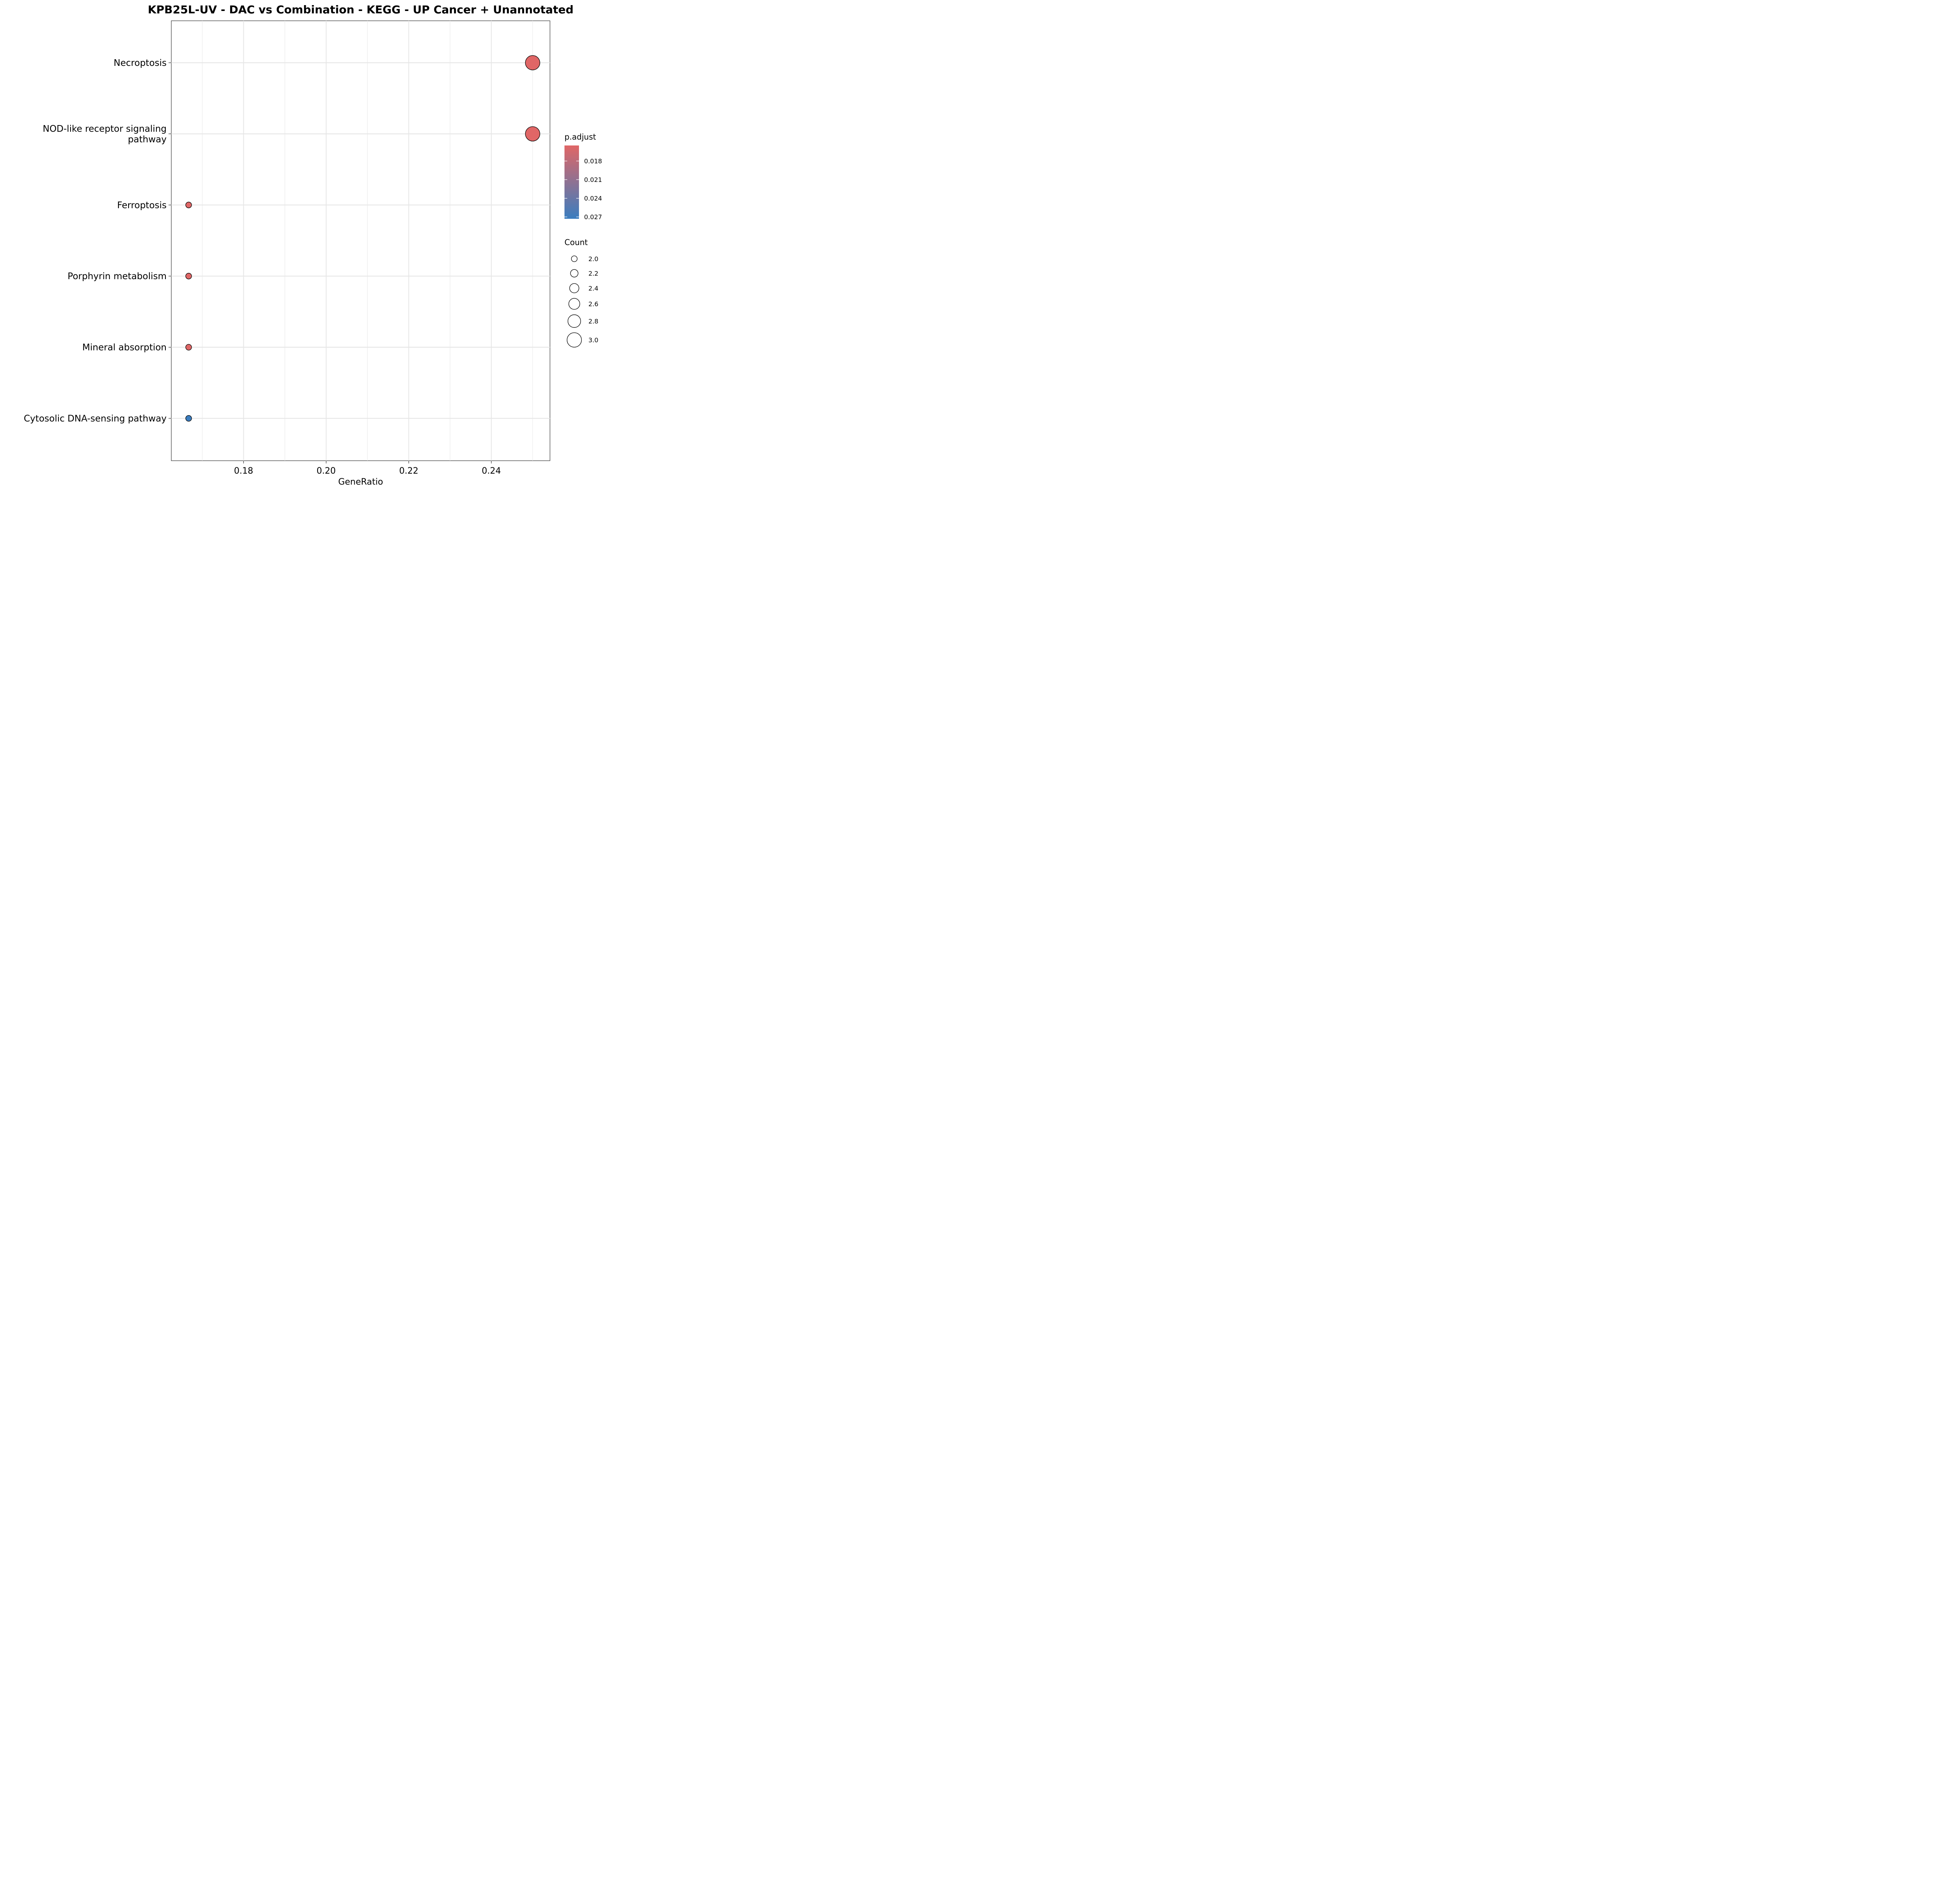 The height and width of the screenshot is (1882, 1960). I want to click on color-legend-label: 0.021, so click(593, 179).